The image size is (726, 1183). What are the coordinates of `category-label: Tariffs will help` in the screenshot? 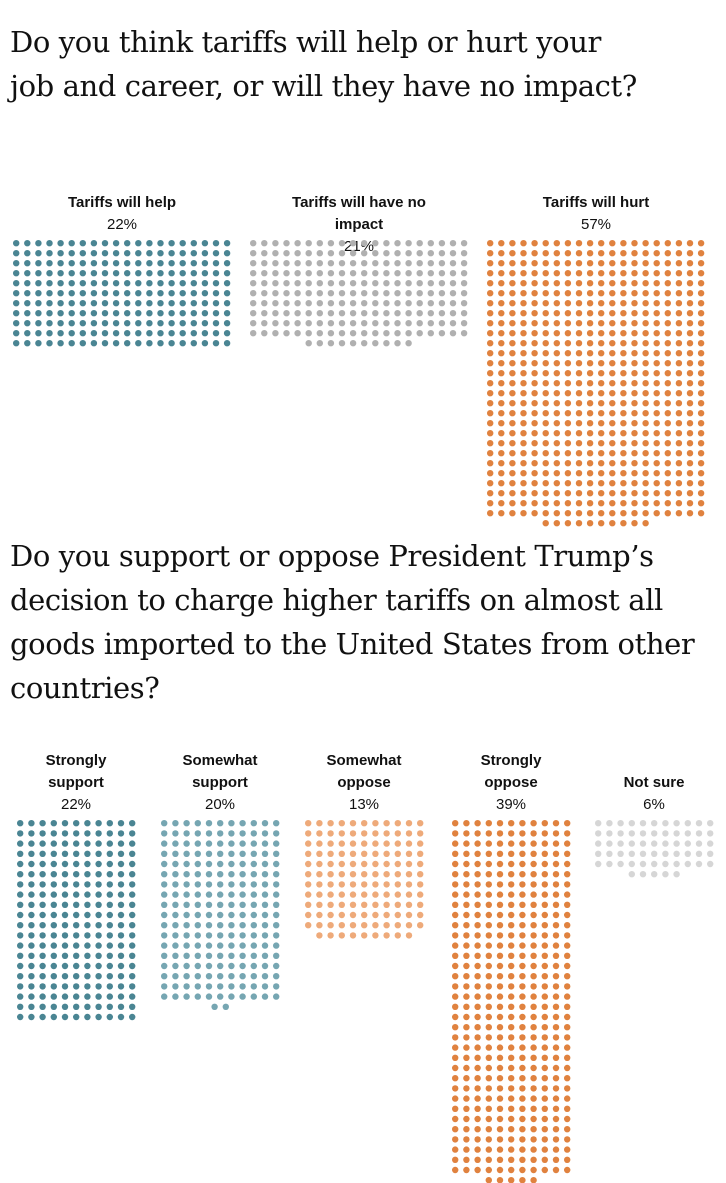 It's located at (122, 202).